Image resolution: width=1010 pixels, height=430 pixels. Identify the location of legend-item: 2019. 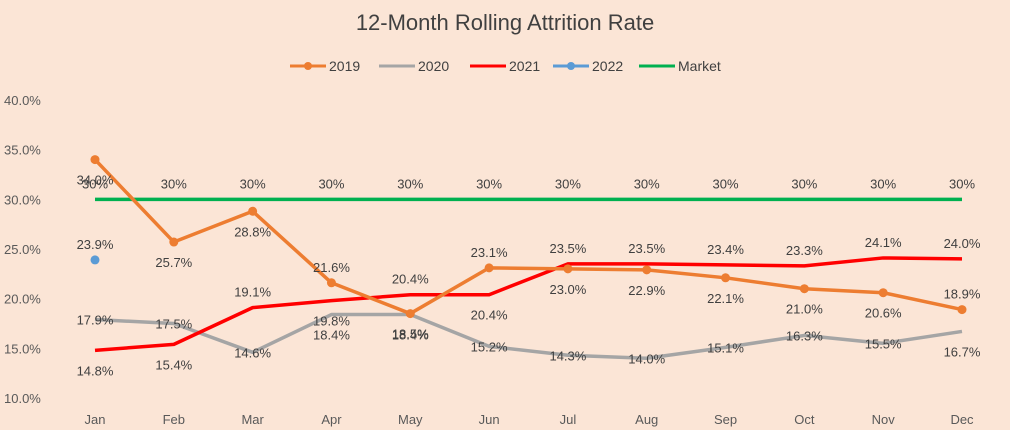
(325, 66).